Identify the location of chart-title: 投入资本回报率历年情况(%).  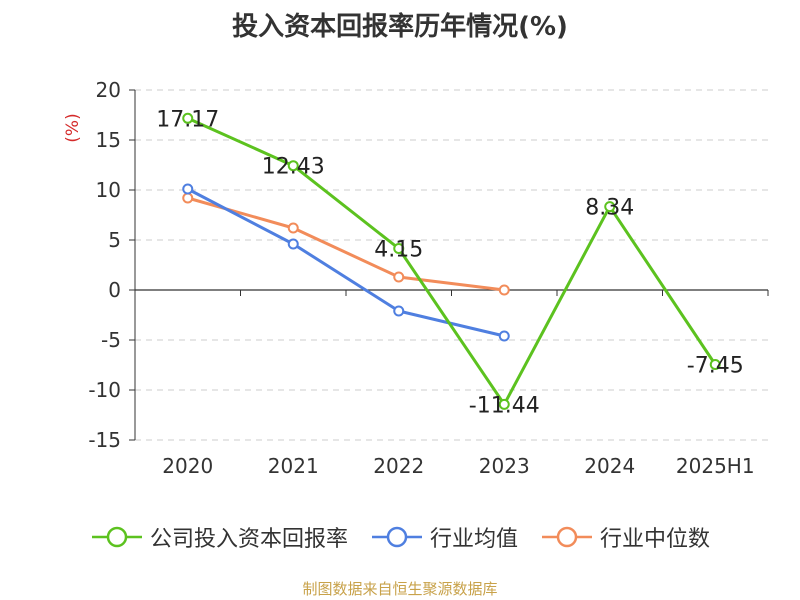
(400, 27).